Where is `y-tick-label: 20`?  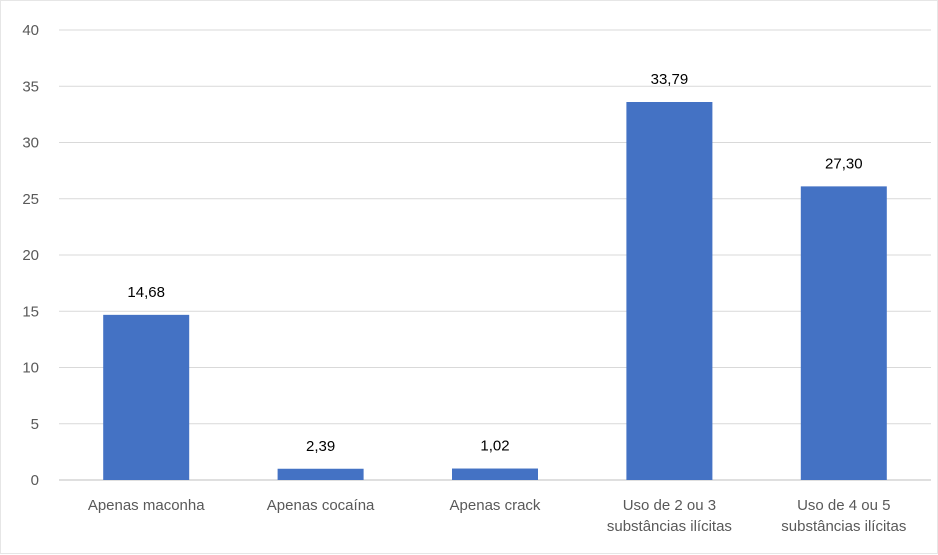
y-tick-label: 20 is located at coordinates (30, 255).